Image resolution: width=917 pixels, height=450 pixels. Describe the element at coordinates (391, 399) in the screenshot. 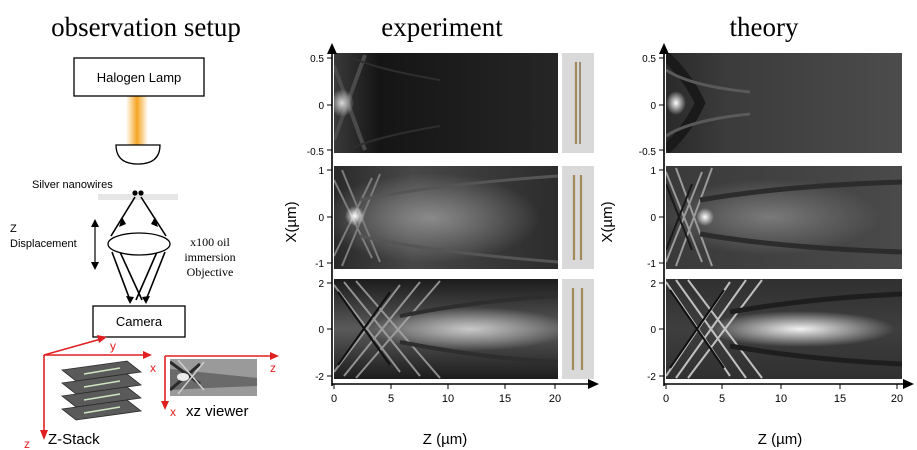

I see `experiment-x-tick-label: 5` at that location.